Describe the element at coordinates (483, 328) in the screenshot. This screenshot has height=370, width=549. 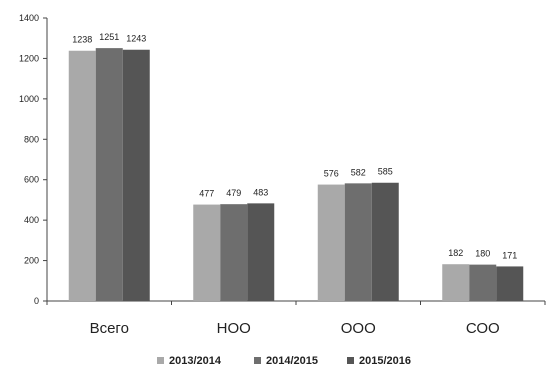
I see `category-label: СОО` at that location.